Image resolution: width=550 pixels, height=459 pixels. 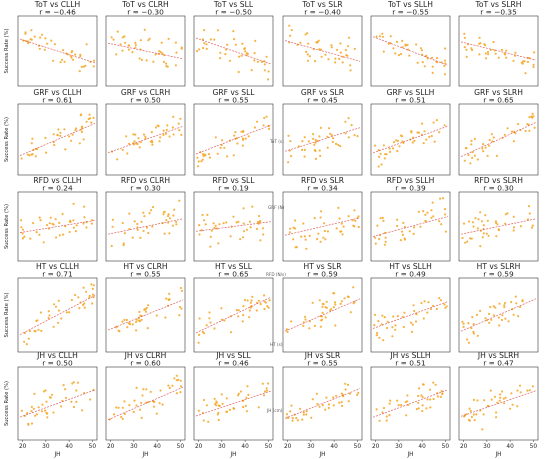 What do you see at coordinates (409, 355) in the screenshot?
I see `panel-title: JH vs SLLH` at bounding box center [409, 355].